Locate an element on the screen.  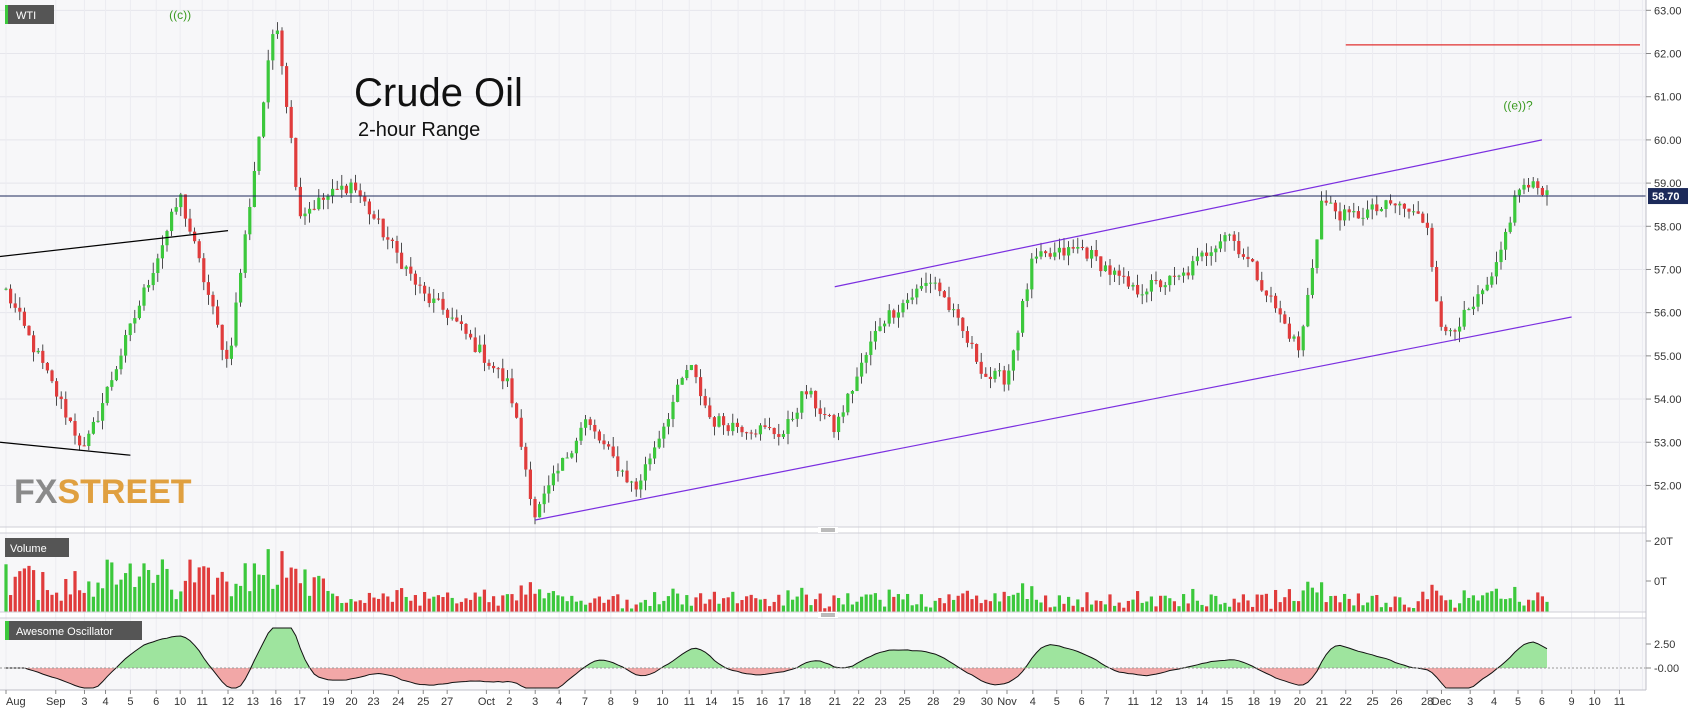
date-label: 28 is located at coordinates (1427, 702).